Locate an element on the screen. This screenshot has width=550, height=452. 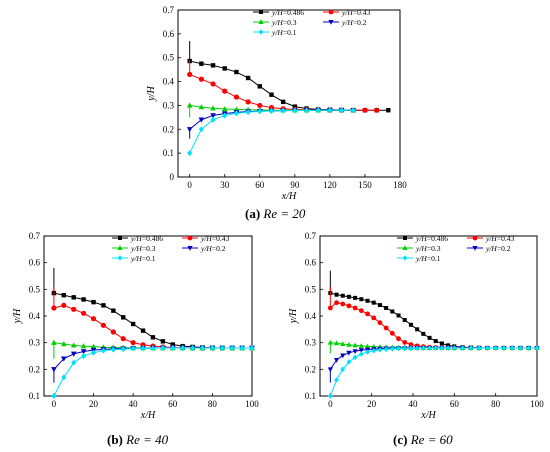
chart-a-ytick-label: 0 is located at coordinates (172, 177).